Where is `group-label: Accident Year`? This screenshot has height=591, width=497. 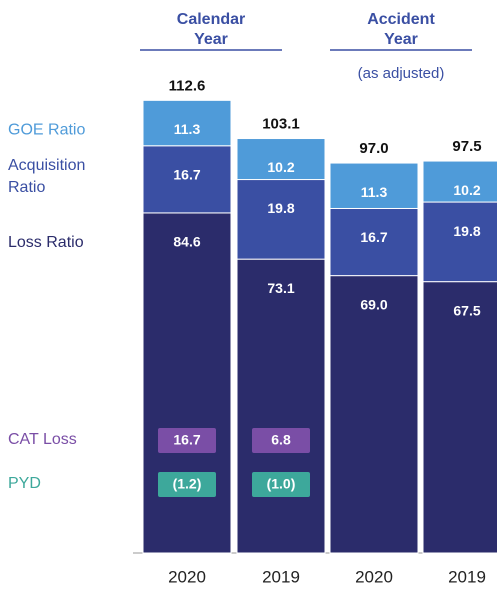
group-label: Accident Year is located at coordinates (401, 29).